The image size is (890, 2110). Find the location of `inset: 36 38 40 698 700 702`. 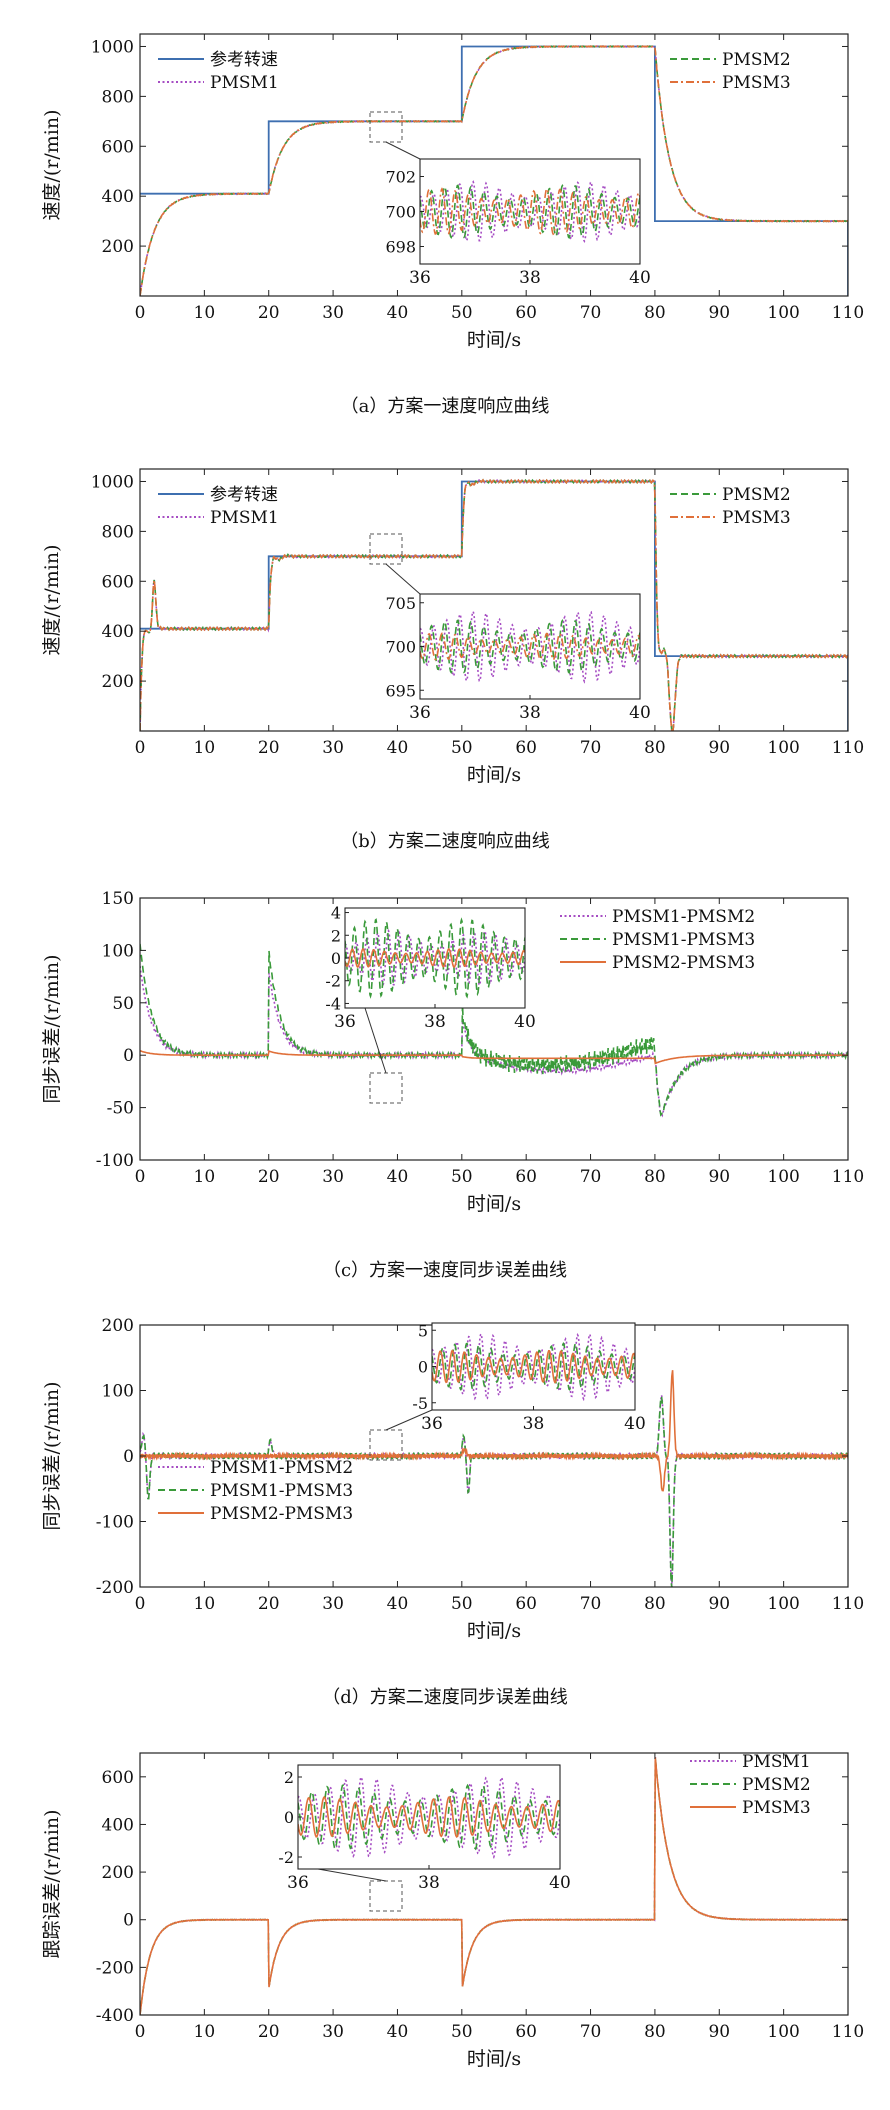

inset: 36 38 40 698 700 702 is located at coordinates (518, 223).